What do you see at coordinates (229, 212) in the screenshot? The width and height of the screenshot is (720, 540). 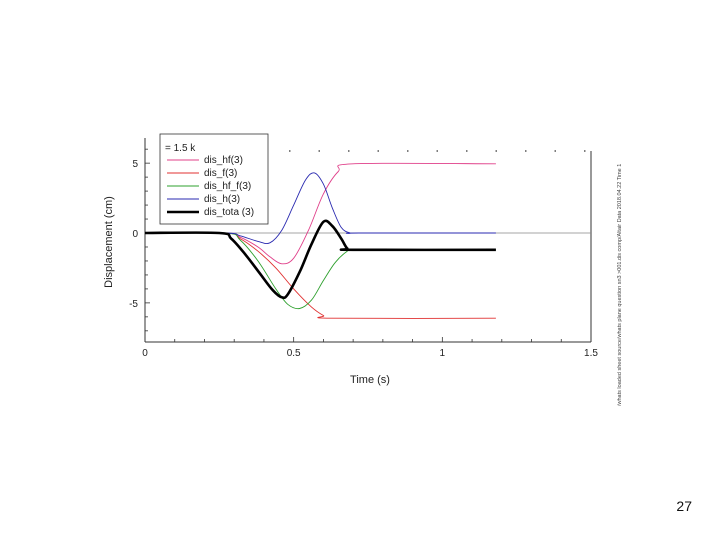 I see `legend-label-5: dis_tota (3)` at bounding box center [229, 212].